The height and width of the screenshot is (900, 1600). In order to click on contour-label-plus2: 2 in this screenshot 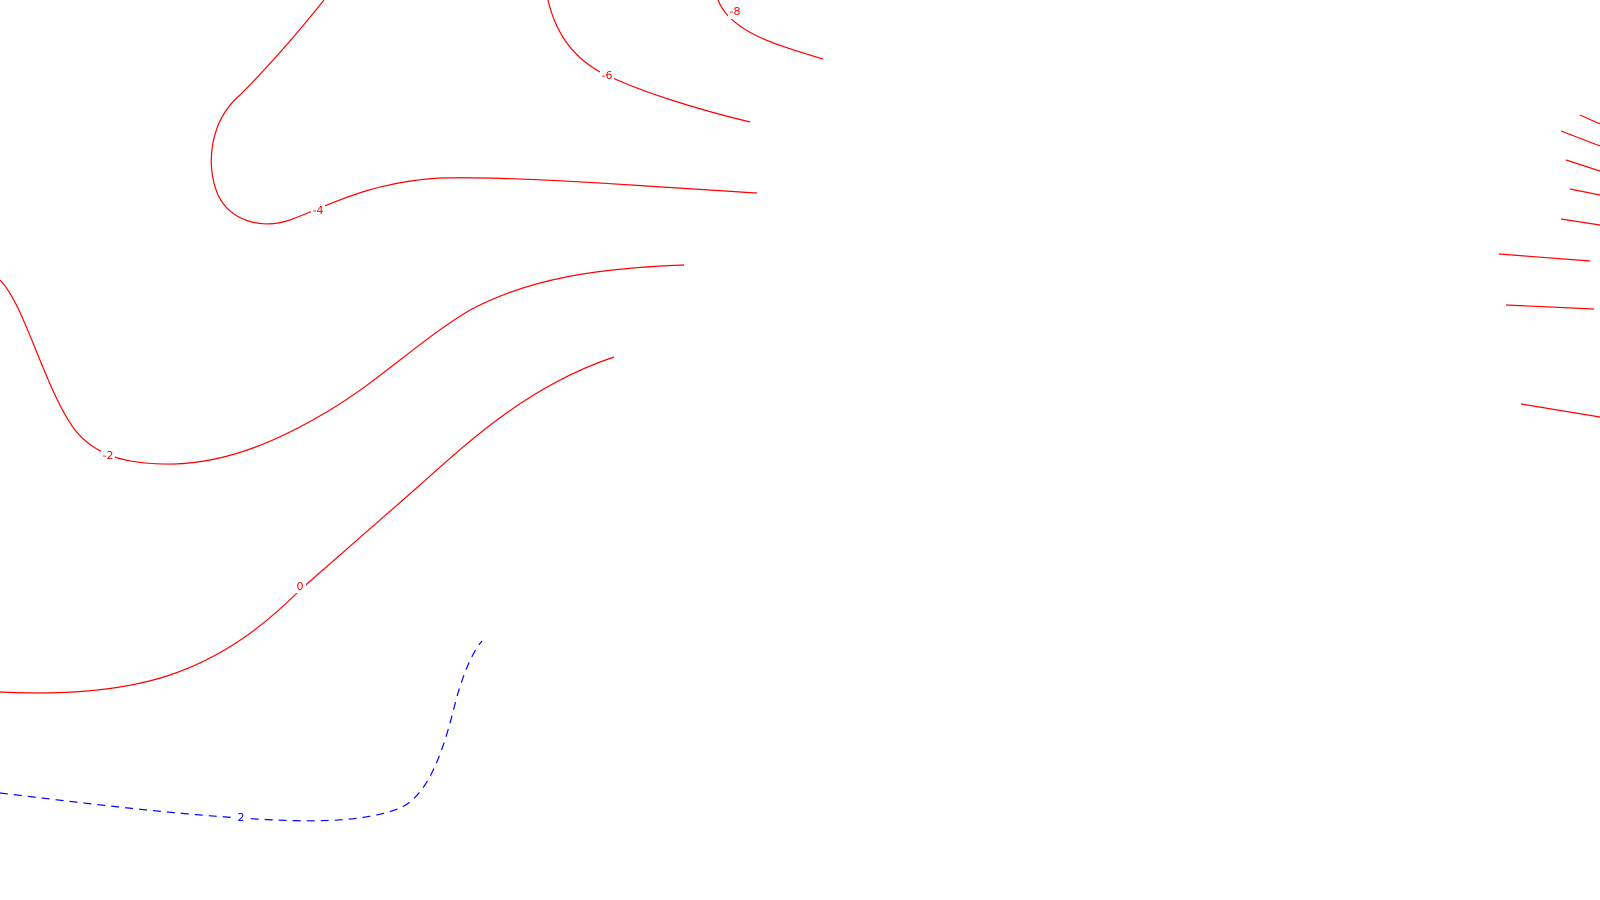, I will do `click(241, 817)`.